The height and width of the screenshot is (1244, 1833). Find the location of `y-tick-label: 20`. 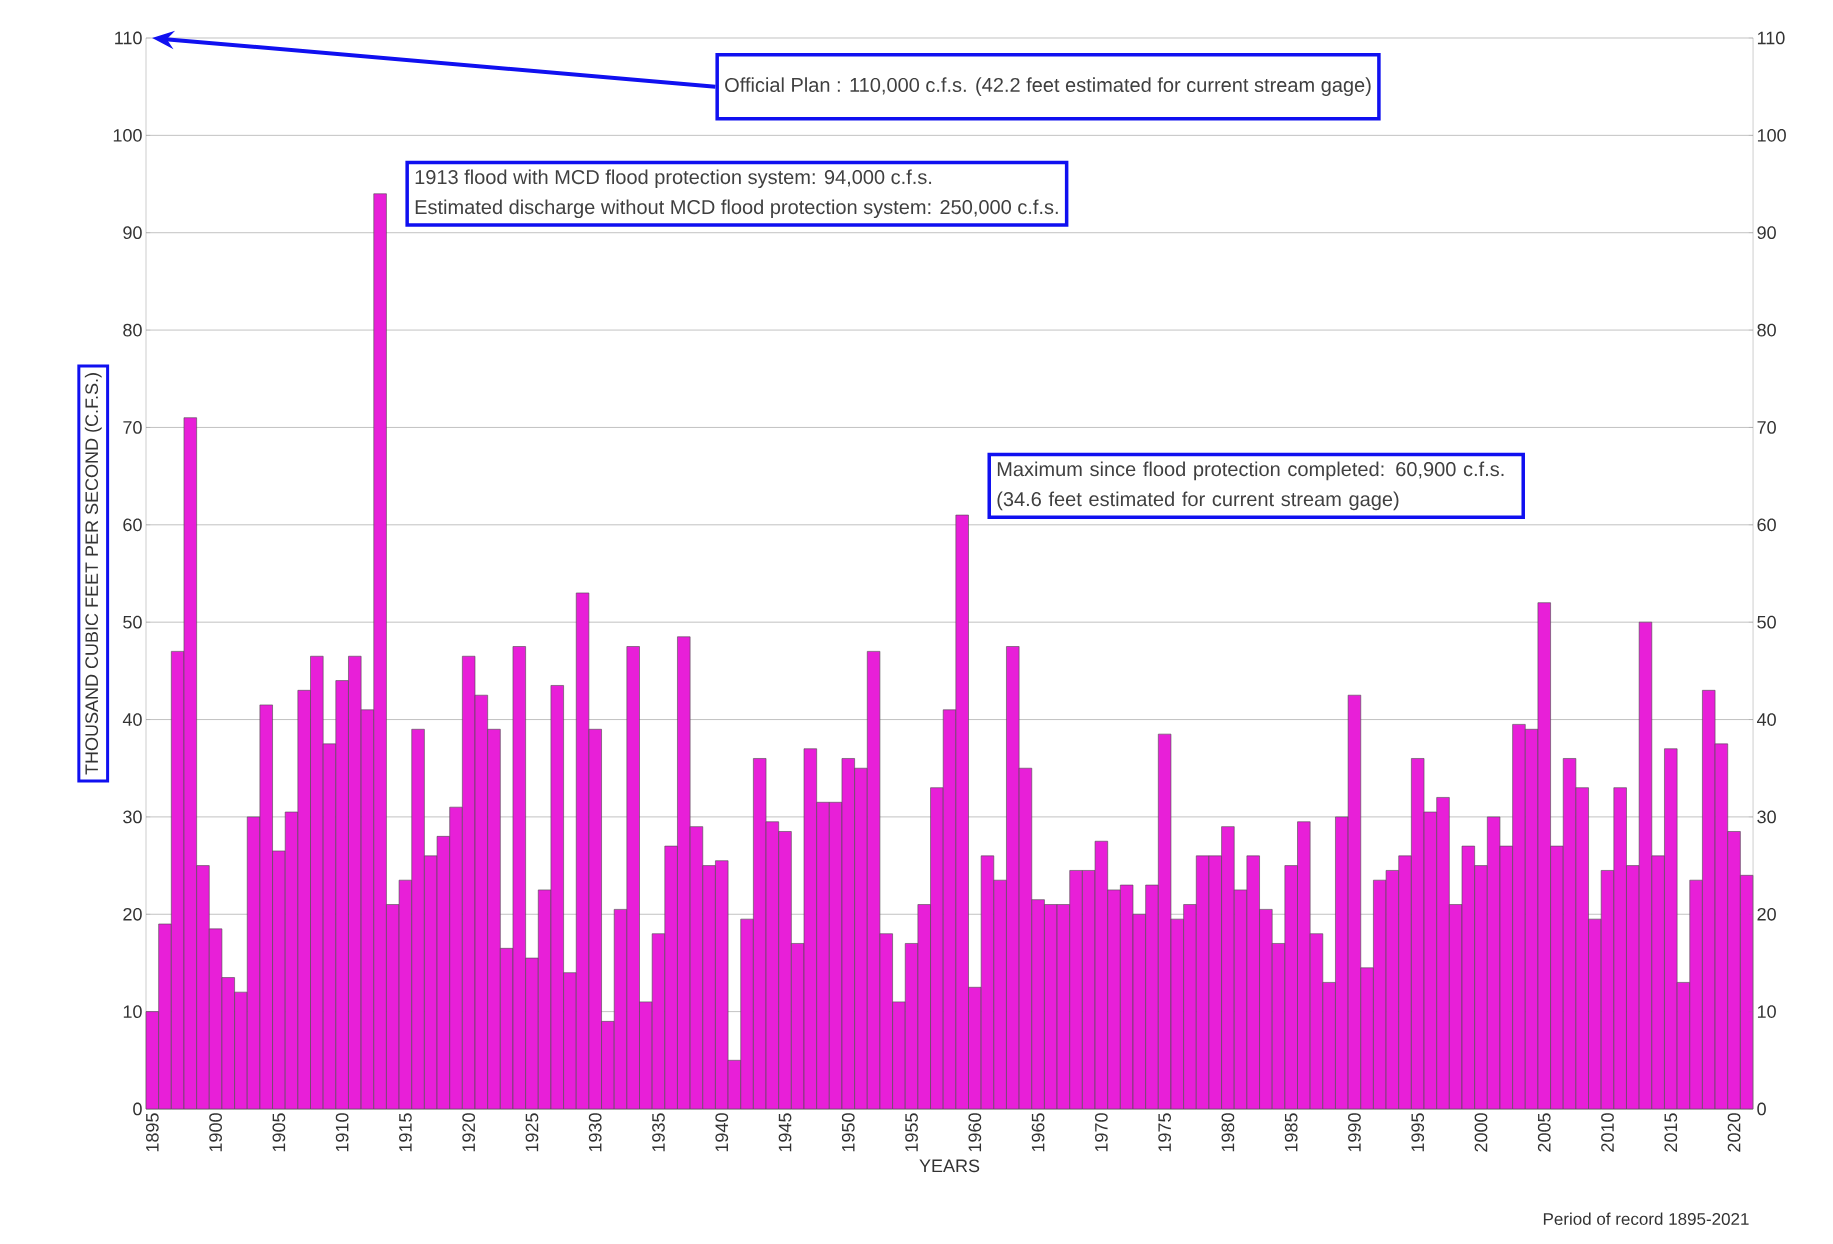

y-tick-label: 20 is located at coordinates (132, 914).